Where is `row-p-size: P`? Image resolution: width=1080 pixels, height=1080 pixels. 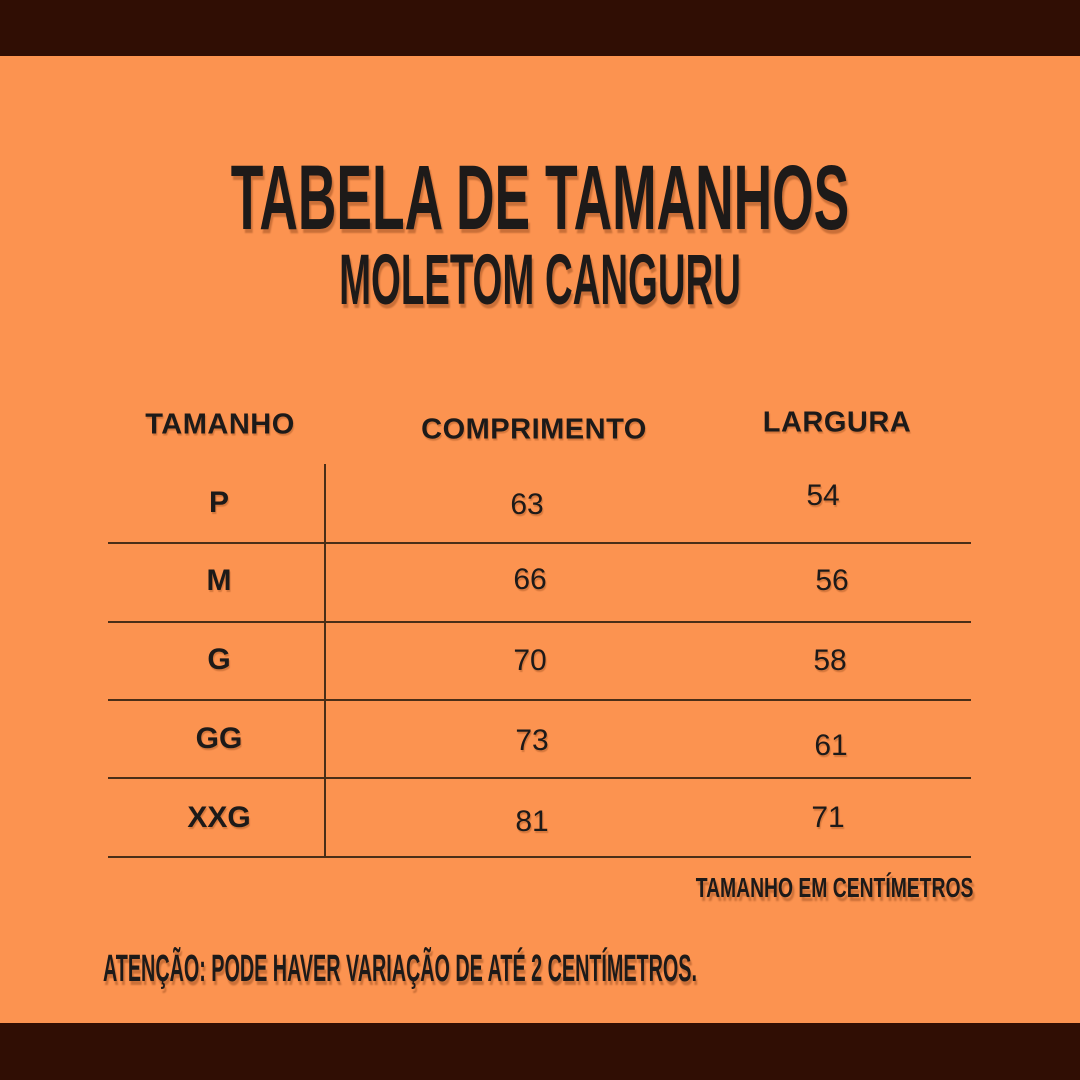 row-p-size: P is located at coordinates (219, 502).